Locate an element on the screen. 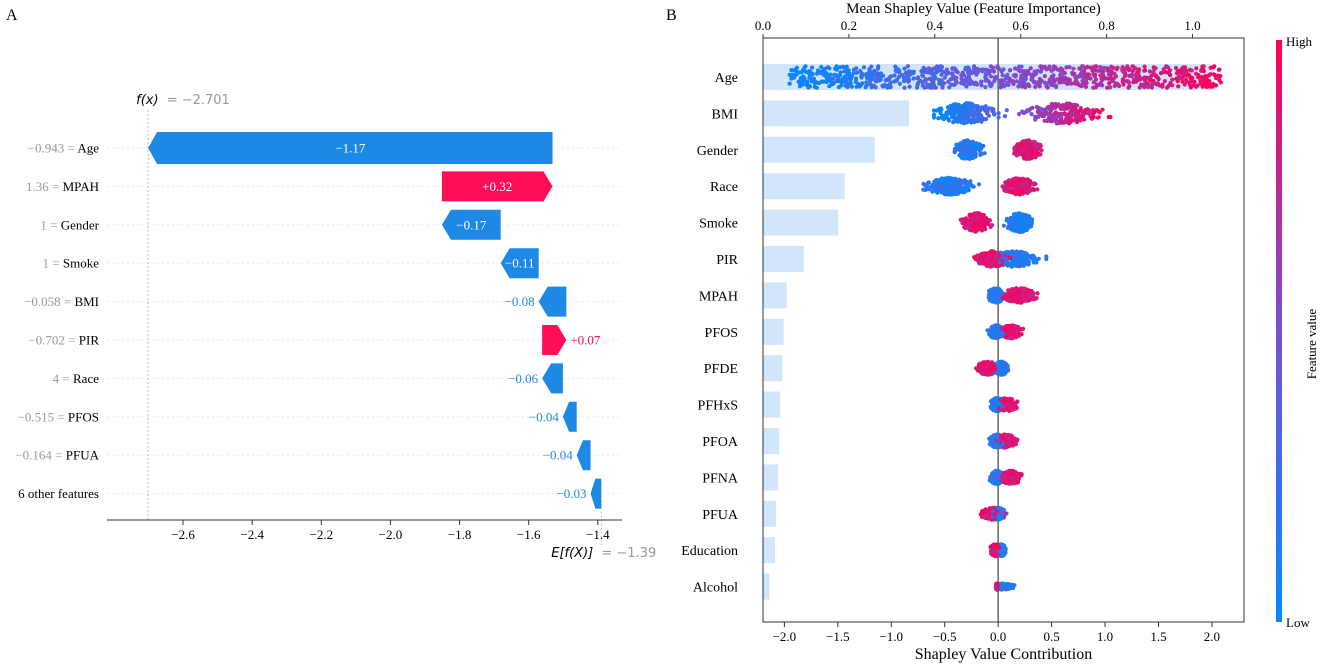  waterfall-bar-pfua is located at coordinates (583, 455).